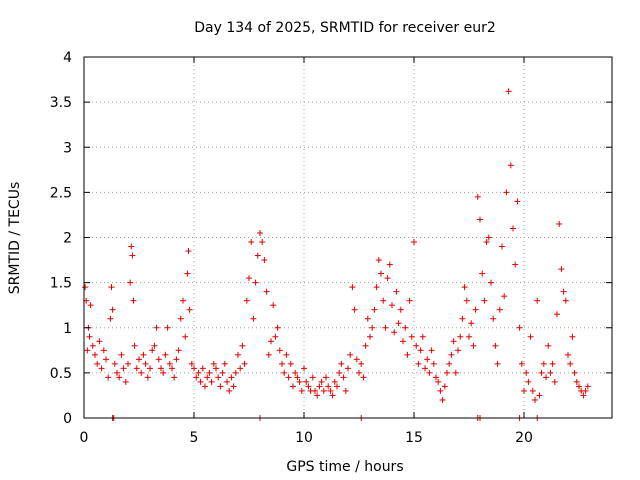 The width and height of the screenshot is (640, 480). Describe the element at coordinates (84, 438) in the screenshot. I see `x-tick-label: 0` at that location.